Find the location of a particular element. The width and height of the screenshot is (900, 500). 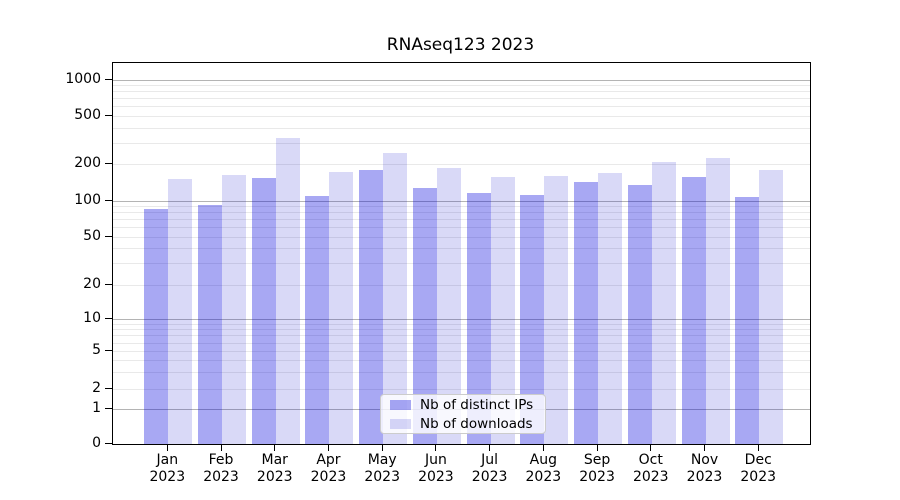

bar-nb-of-distinct-ips-feb-2023 is located at coordinates (210, 324).